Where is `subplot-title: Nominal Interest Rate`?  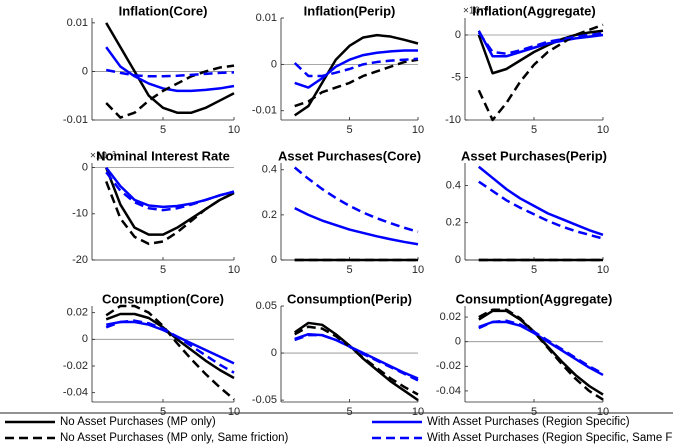
subplot-title: Nominal Interest Rate is located at coordinates (163, 155).